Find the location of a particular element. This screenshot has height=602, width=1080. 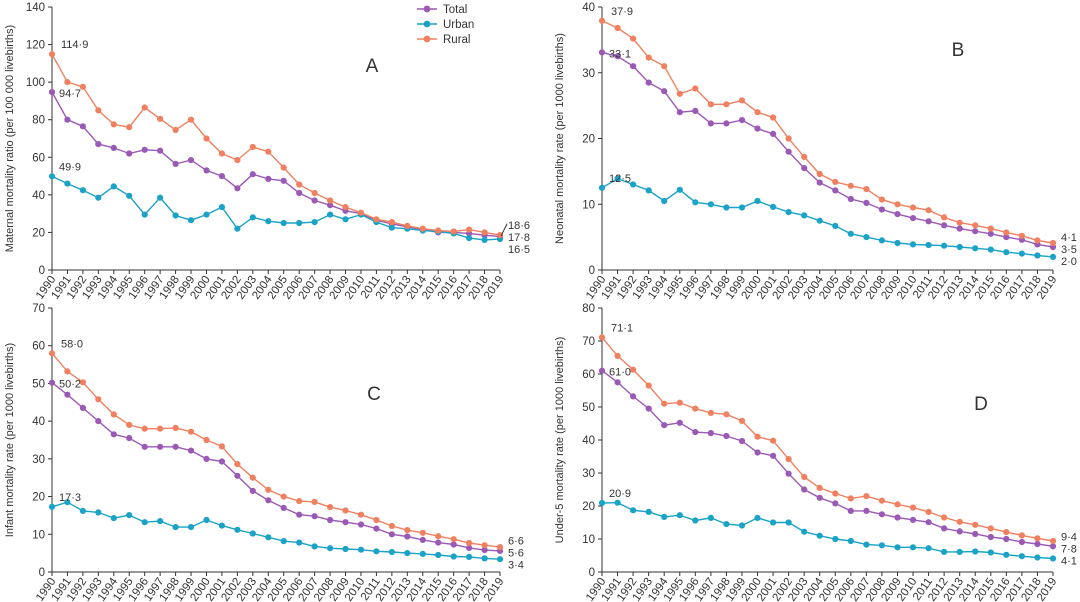

y-tick-label: 30 is located at coordinates (588, 474).